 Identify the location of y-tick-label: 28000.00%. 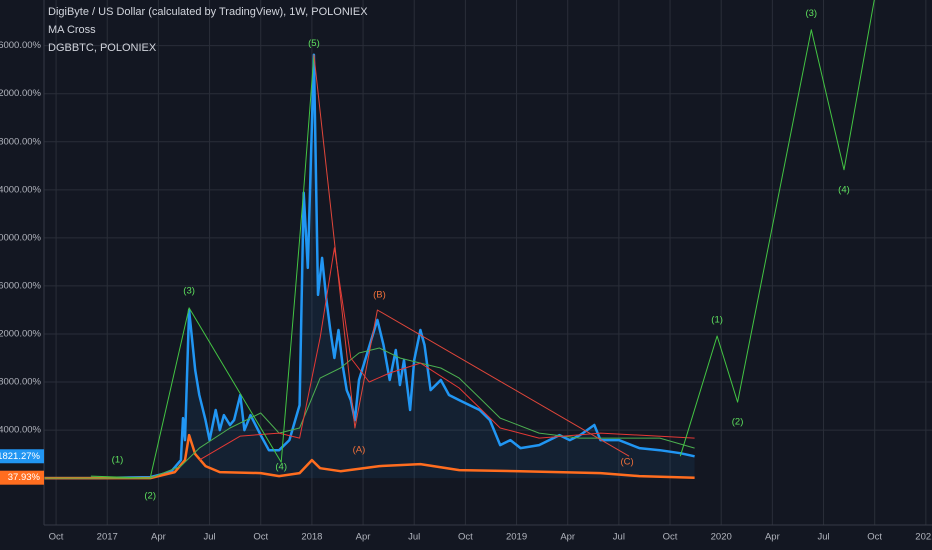
(21, 141).